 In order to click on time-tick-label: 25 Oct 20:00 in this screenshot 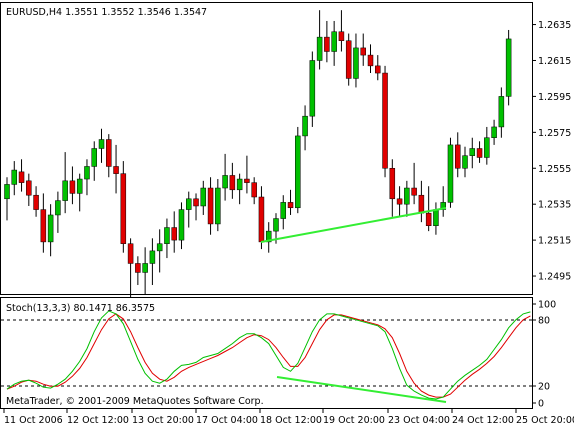, I will do `click(545, 420)`.